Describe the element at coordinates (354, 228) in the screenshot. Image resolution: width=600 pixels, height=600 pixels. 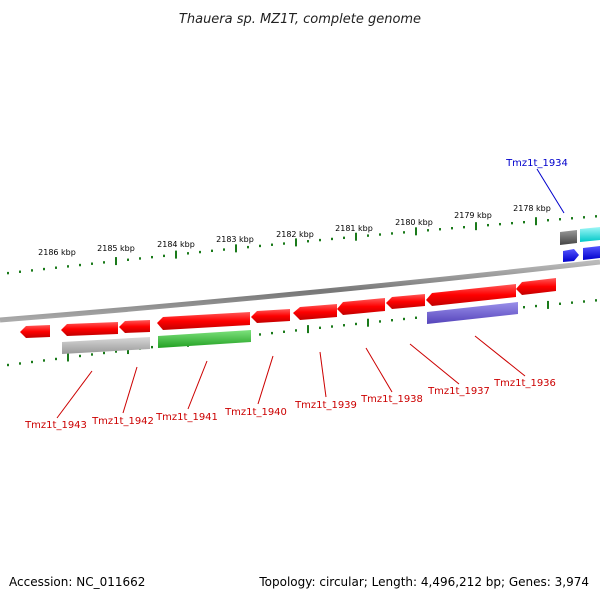
I see `scale-label: 2181 kbp` at that location.